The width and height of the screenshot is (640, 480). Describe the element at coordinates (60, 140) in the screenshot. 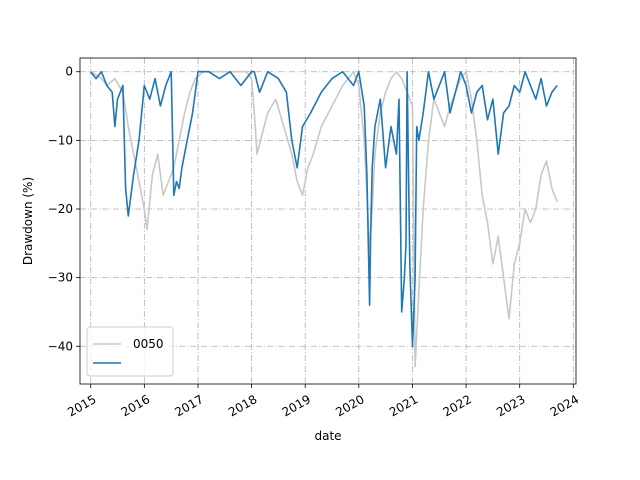

I see `y-tick-label: −10` at that location.